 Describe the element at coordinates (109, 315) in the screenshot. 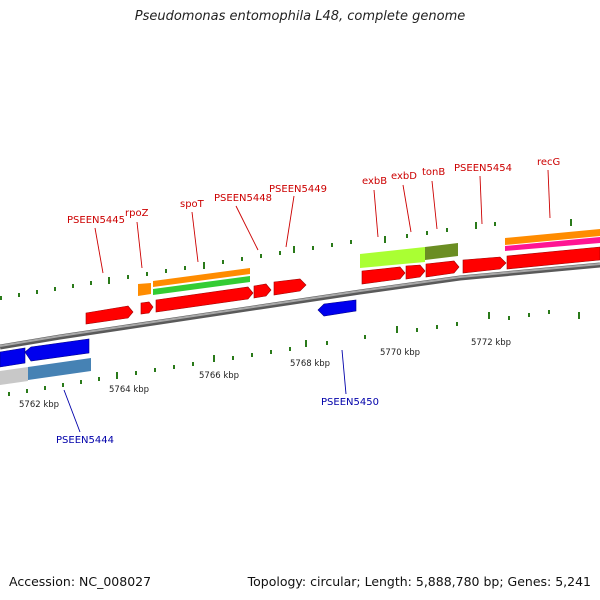

I see `gene-PSEEN5445` at that location.